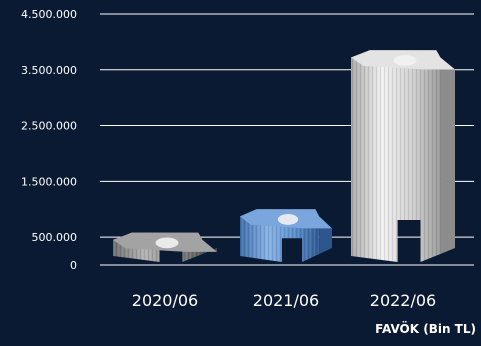  I want to click on bar-2020/06, so click(165, 247).